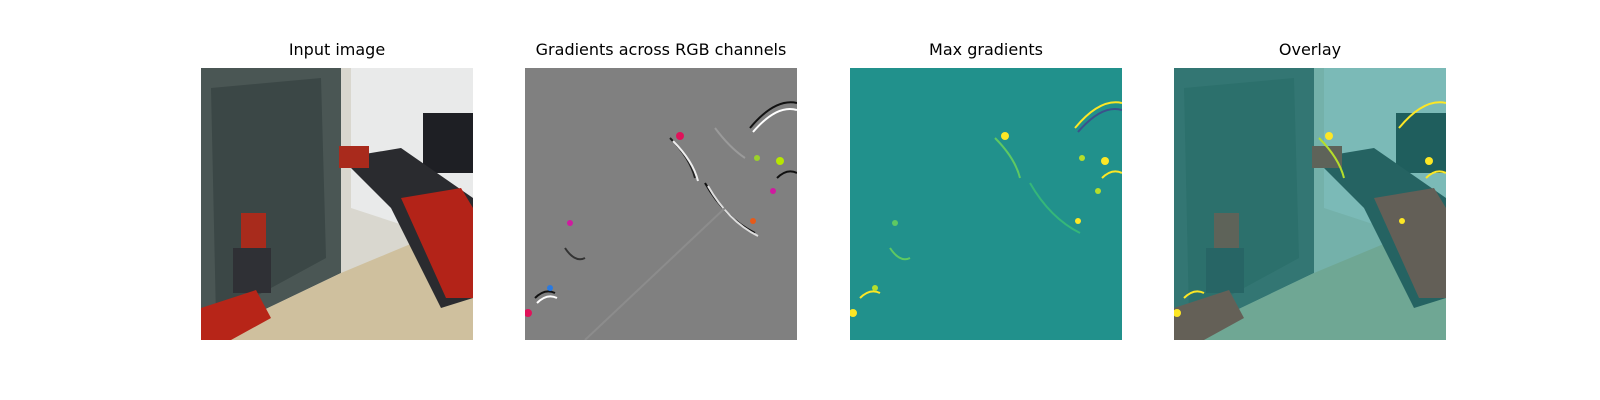 The height and width of the screenshot is (400, 1600). Describe the element at coordinates (1310, 49) in the screenshot. I see `panel-title: Overlay` at that location.